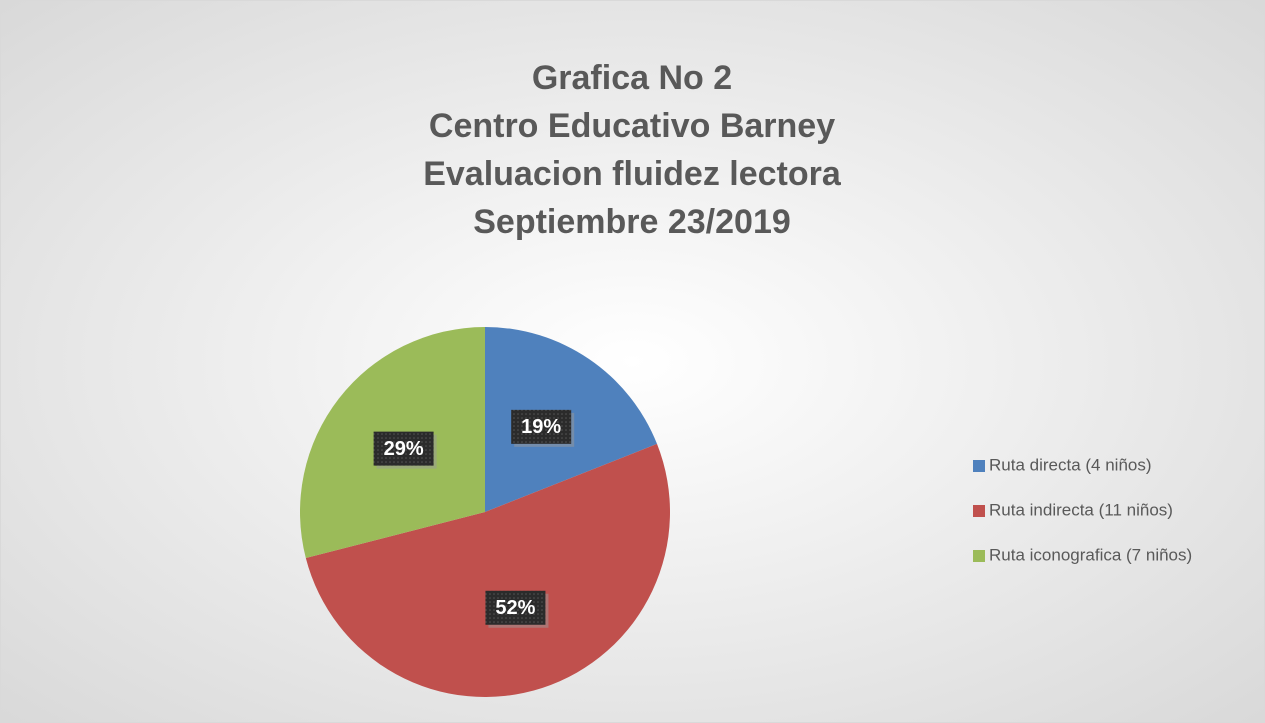  I want to click on data-label: 52%, so click(515, 608).